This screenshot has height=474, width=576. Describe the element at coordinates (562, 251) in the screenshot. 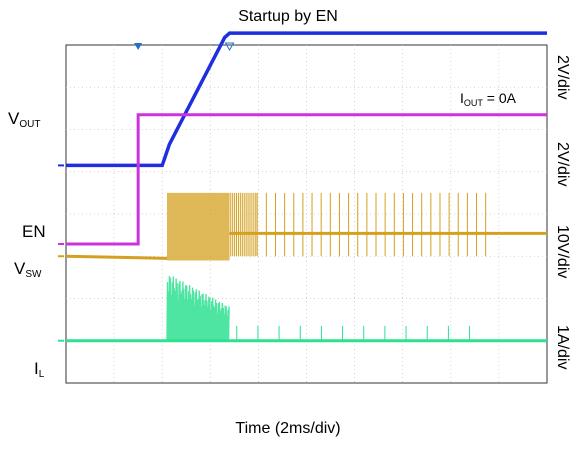

I see `scale-vsw: 10V/div` at that location.